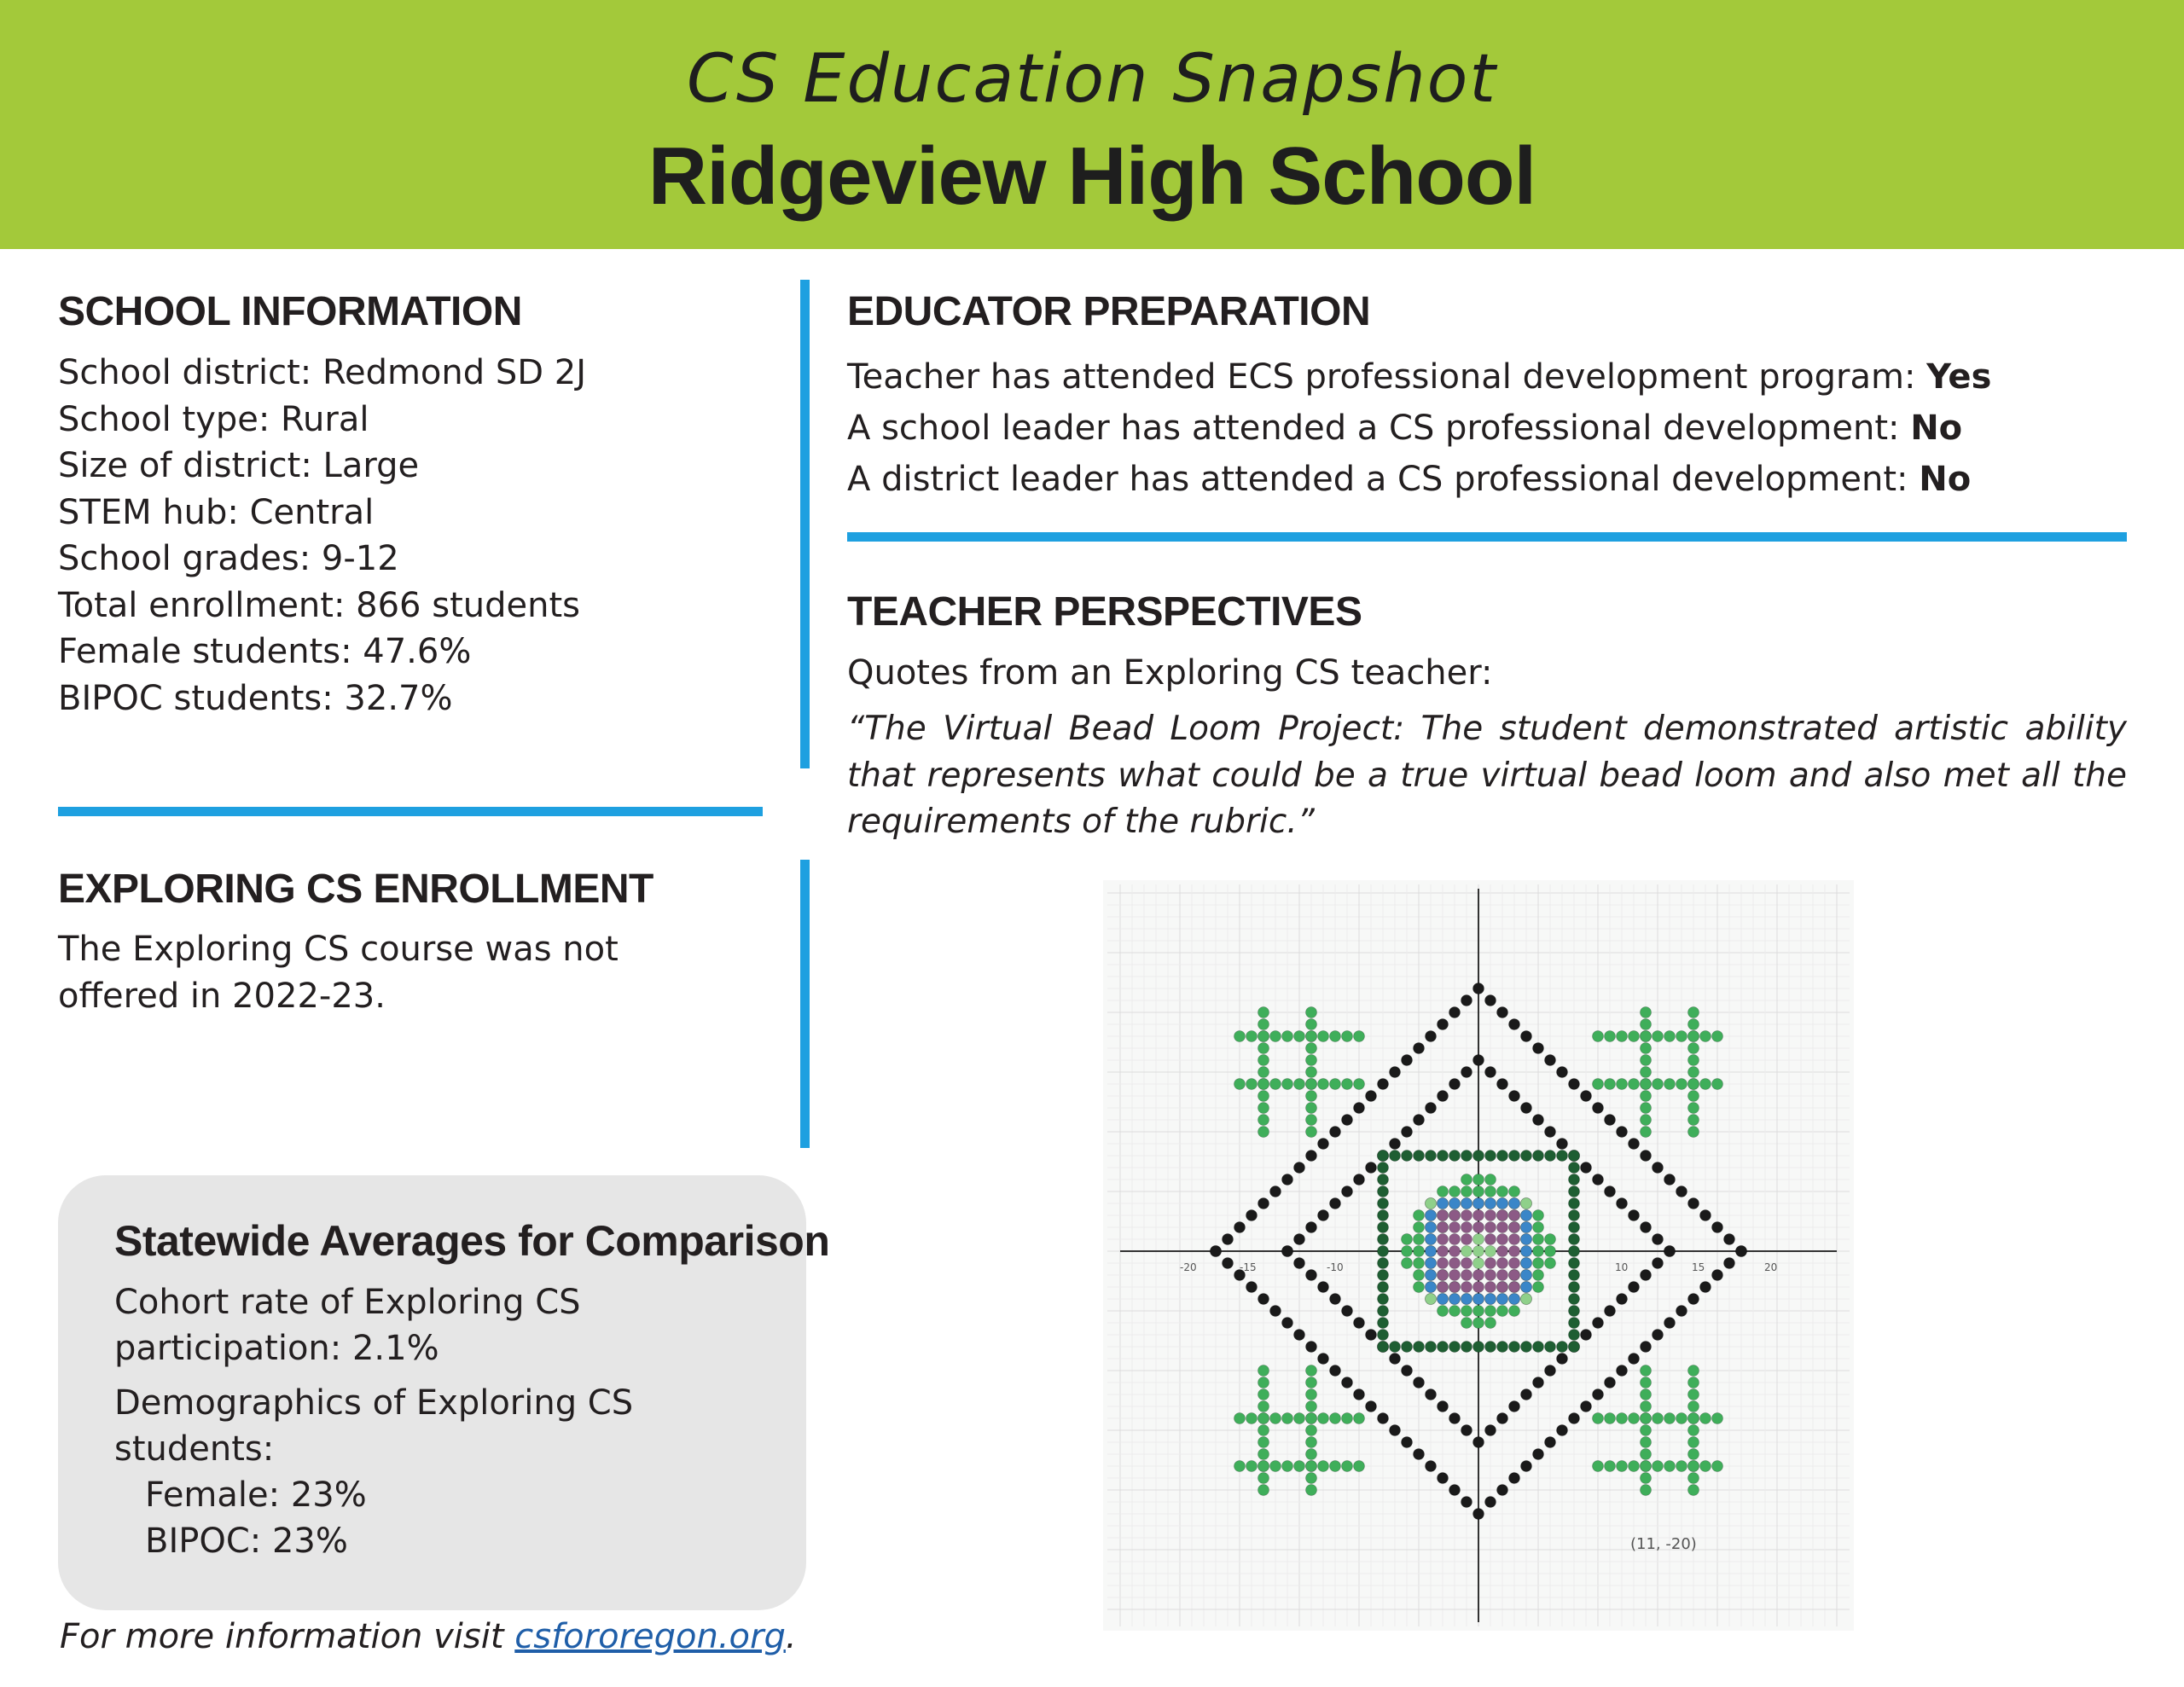  I want to click on enrollment-line-1: The Exploring CS course was not, so click(338, 950).